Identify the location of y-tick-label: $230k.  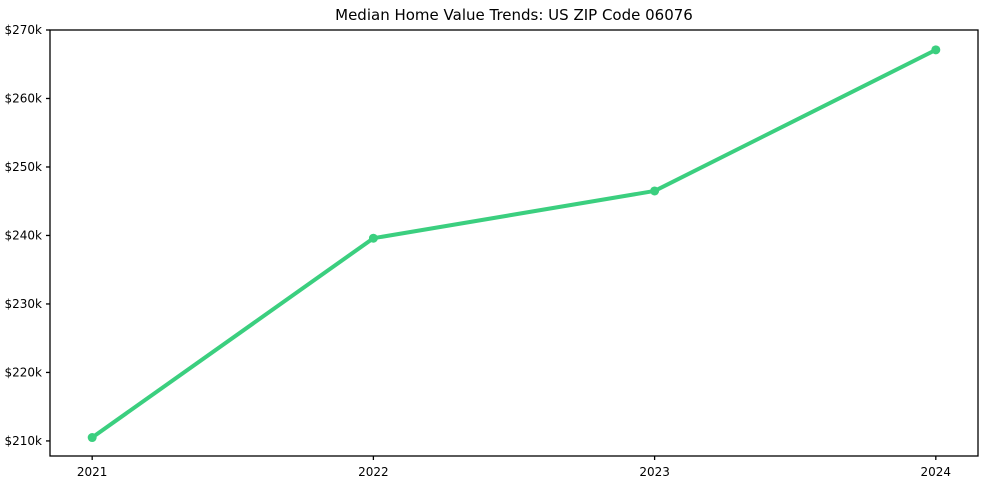
(24, 304).